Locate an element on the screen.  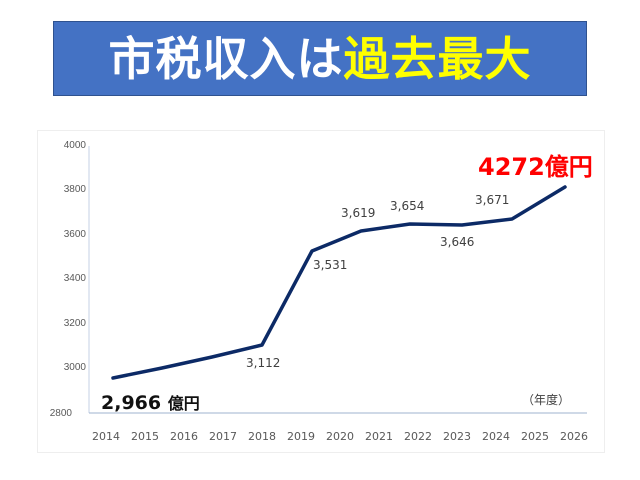
page-title: 市税収入は過去最大 is located at coordinates (320, 59).